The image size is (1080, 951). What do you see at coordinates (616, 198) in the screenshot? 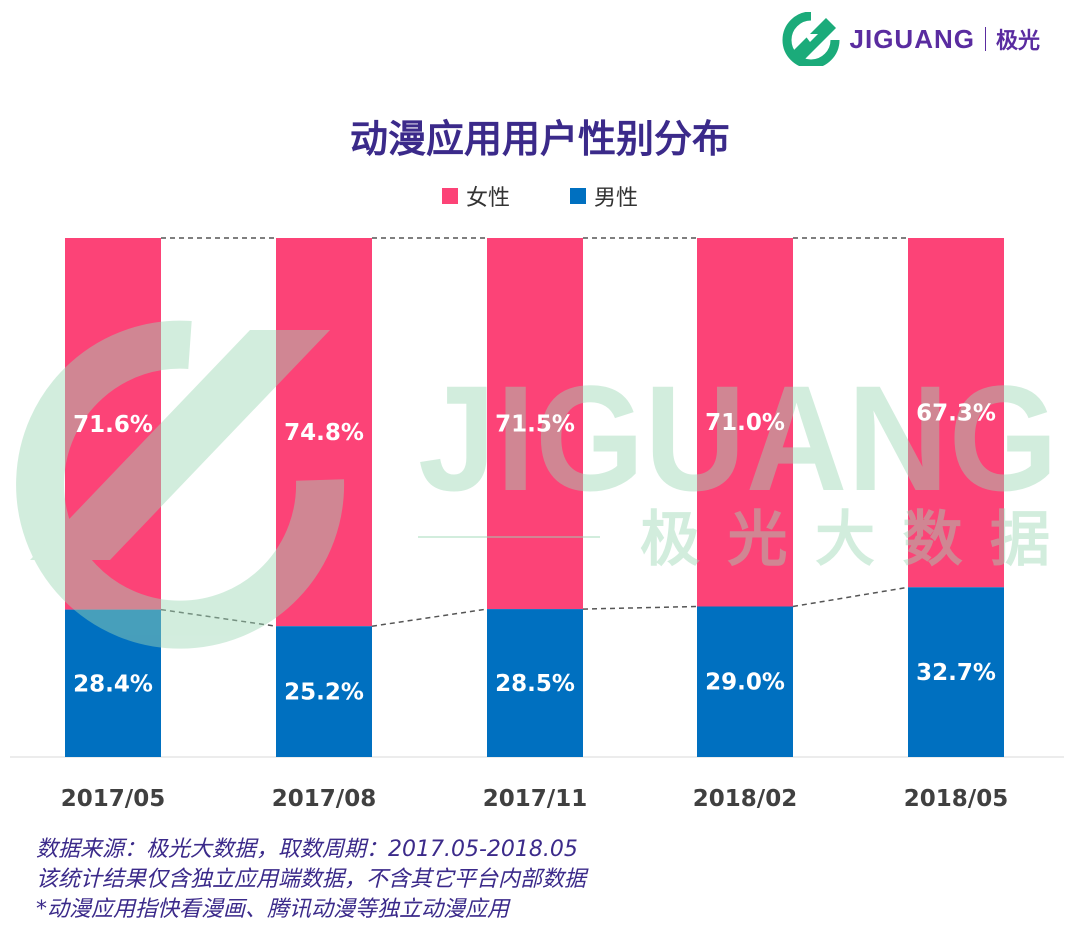
I see `legend-label-male: 男性` at bounding box center [616, 198].